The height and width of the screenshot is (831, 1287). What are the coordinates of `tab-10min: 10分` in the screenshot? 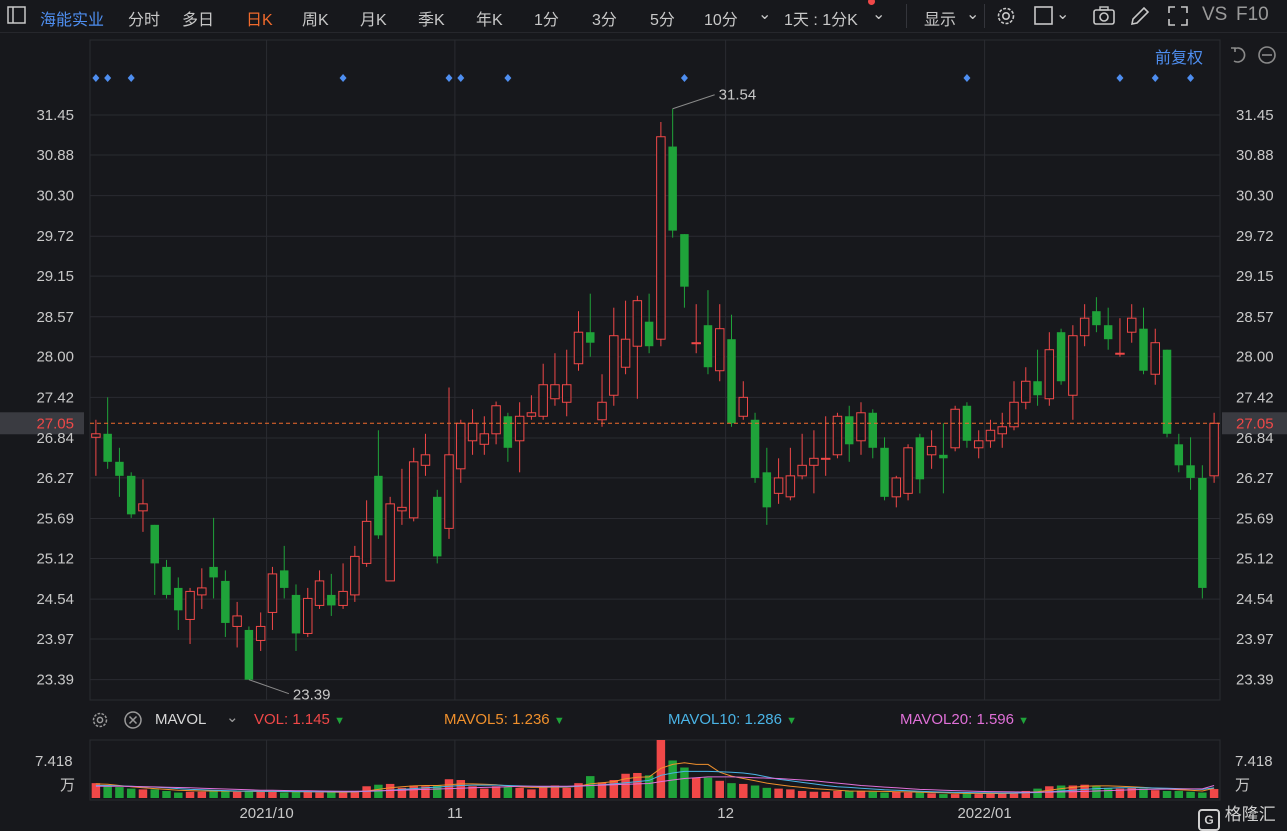 It's located at (721, 20).